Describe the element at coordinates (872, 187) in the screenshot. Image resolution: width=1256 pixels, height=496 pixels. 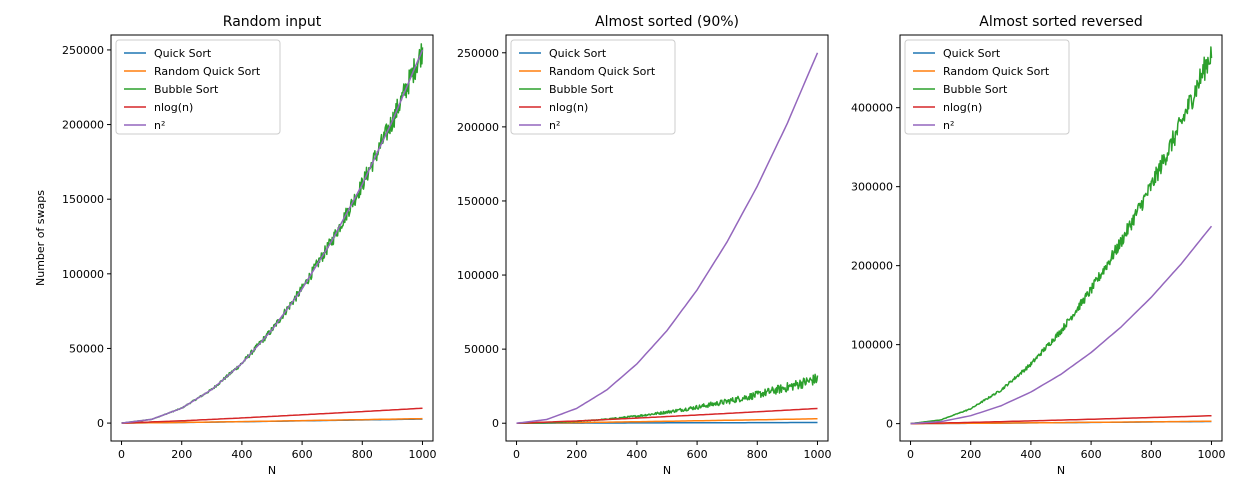
I see `y-tick-label: 300000` at that location.